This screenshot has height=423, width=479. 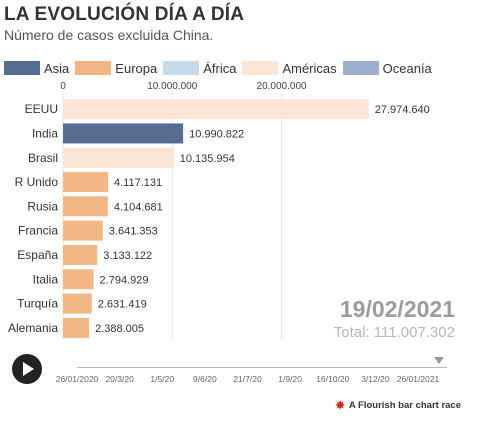 What do you see at coordinates (247, 379) in the screenshot?
I see `timeline-label: 21/7/20` at bounding box center [247, 379].